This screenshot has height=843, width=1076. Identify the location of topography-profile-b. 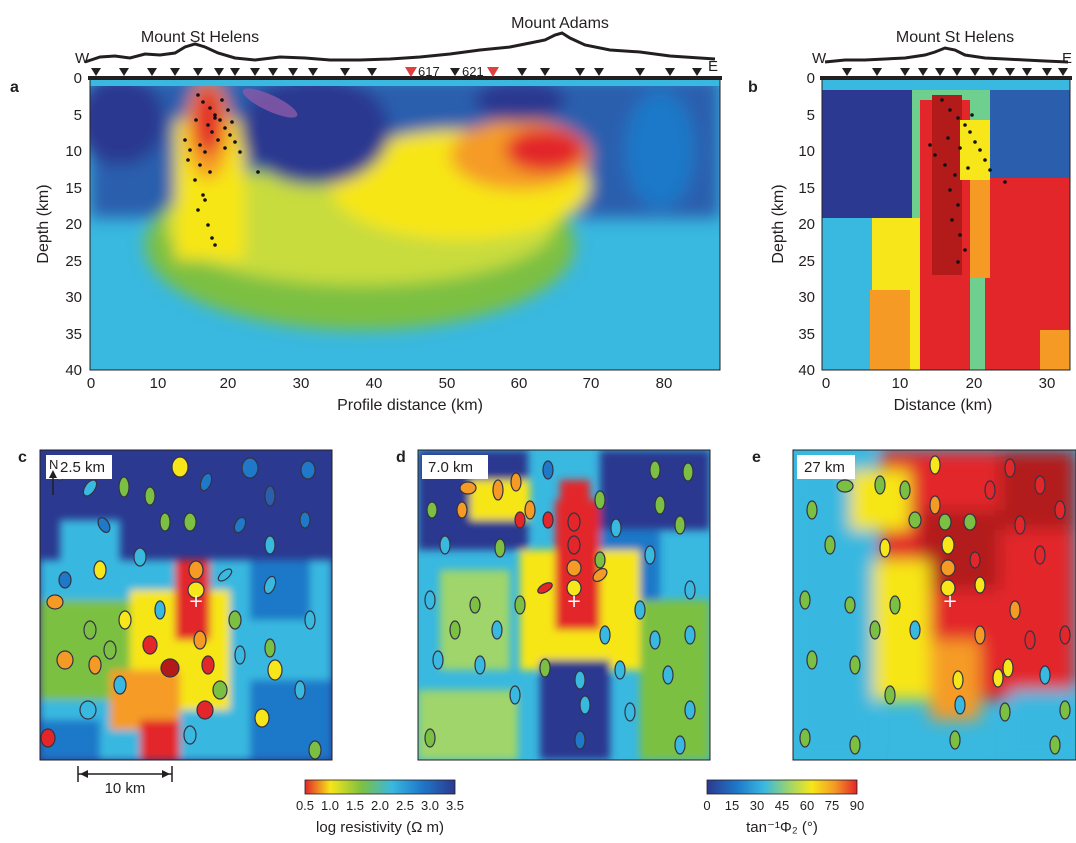
(946, 55).